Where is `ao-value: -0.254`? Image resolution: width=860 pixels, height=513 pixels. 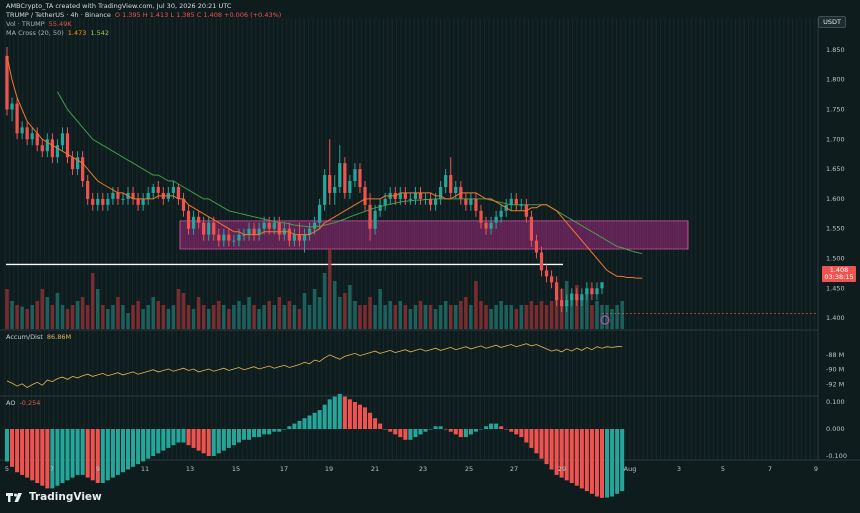
ao-value: -0.254 is located at coordinates (30, 403).